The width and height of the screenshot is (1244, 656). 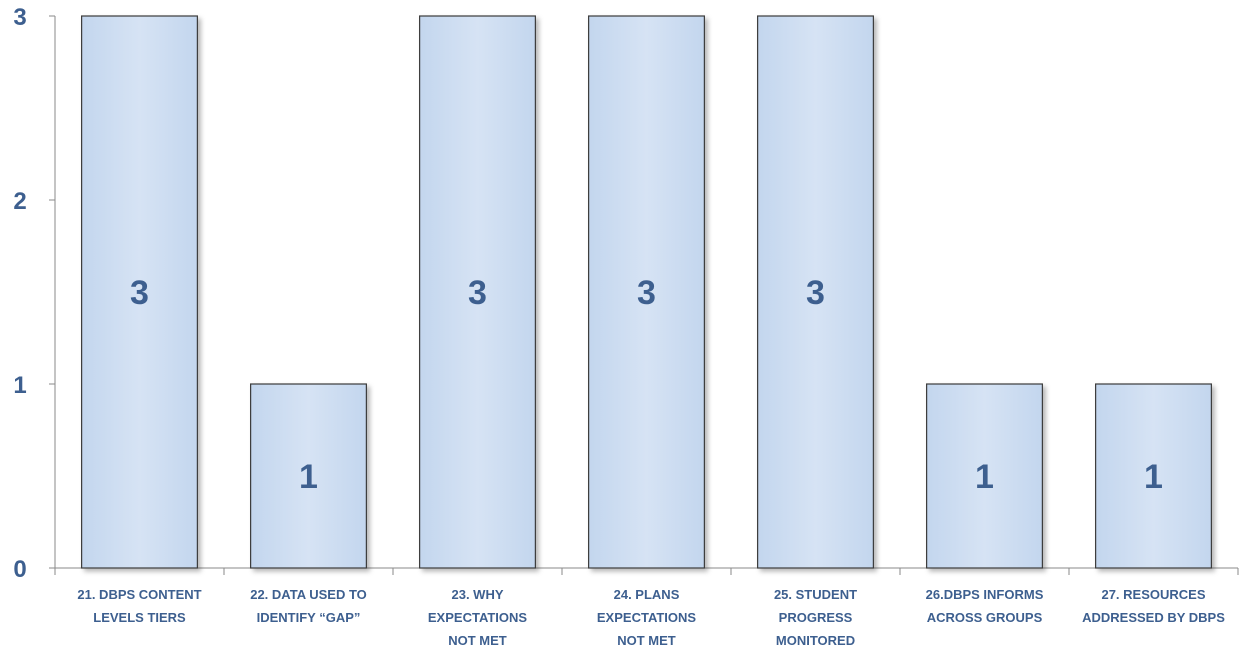 What do you see at coordinates (477, 594) in the screenshot?
I see `x-tick-label-line: 23. WHY` at bounding box center [477, 594].